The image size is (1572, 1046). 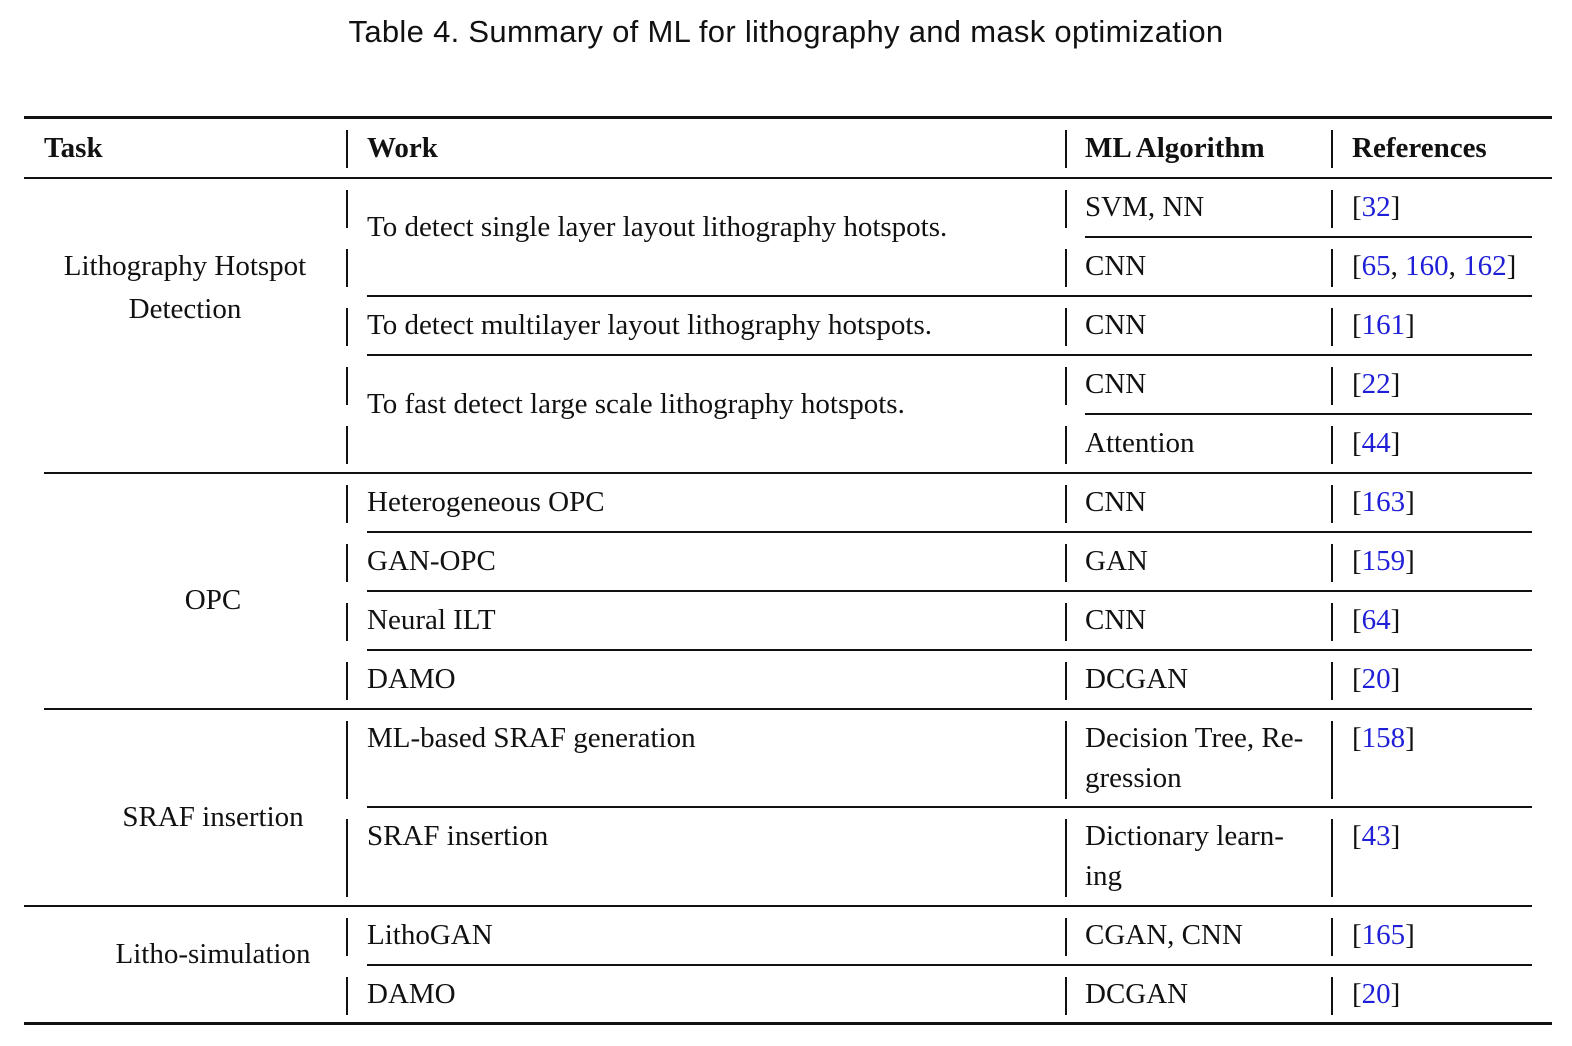 What do you see at coordinates (1184, 856) in the screenshot?
I see `algorithm-cell: Dictionary learn- ing` at bounding box center [1184, 856].